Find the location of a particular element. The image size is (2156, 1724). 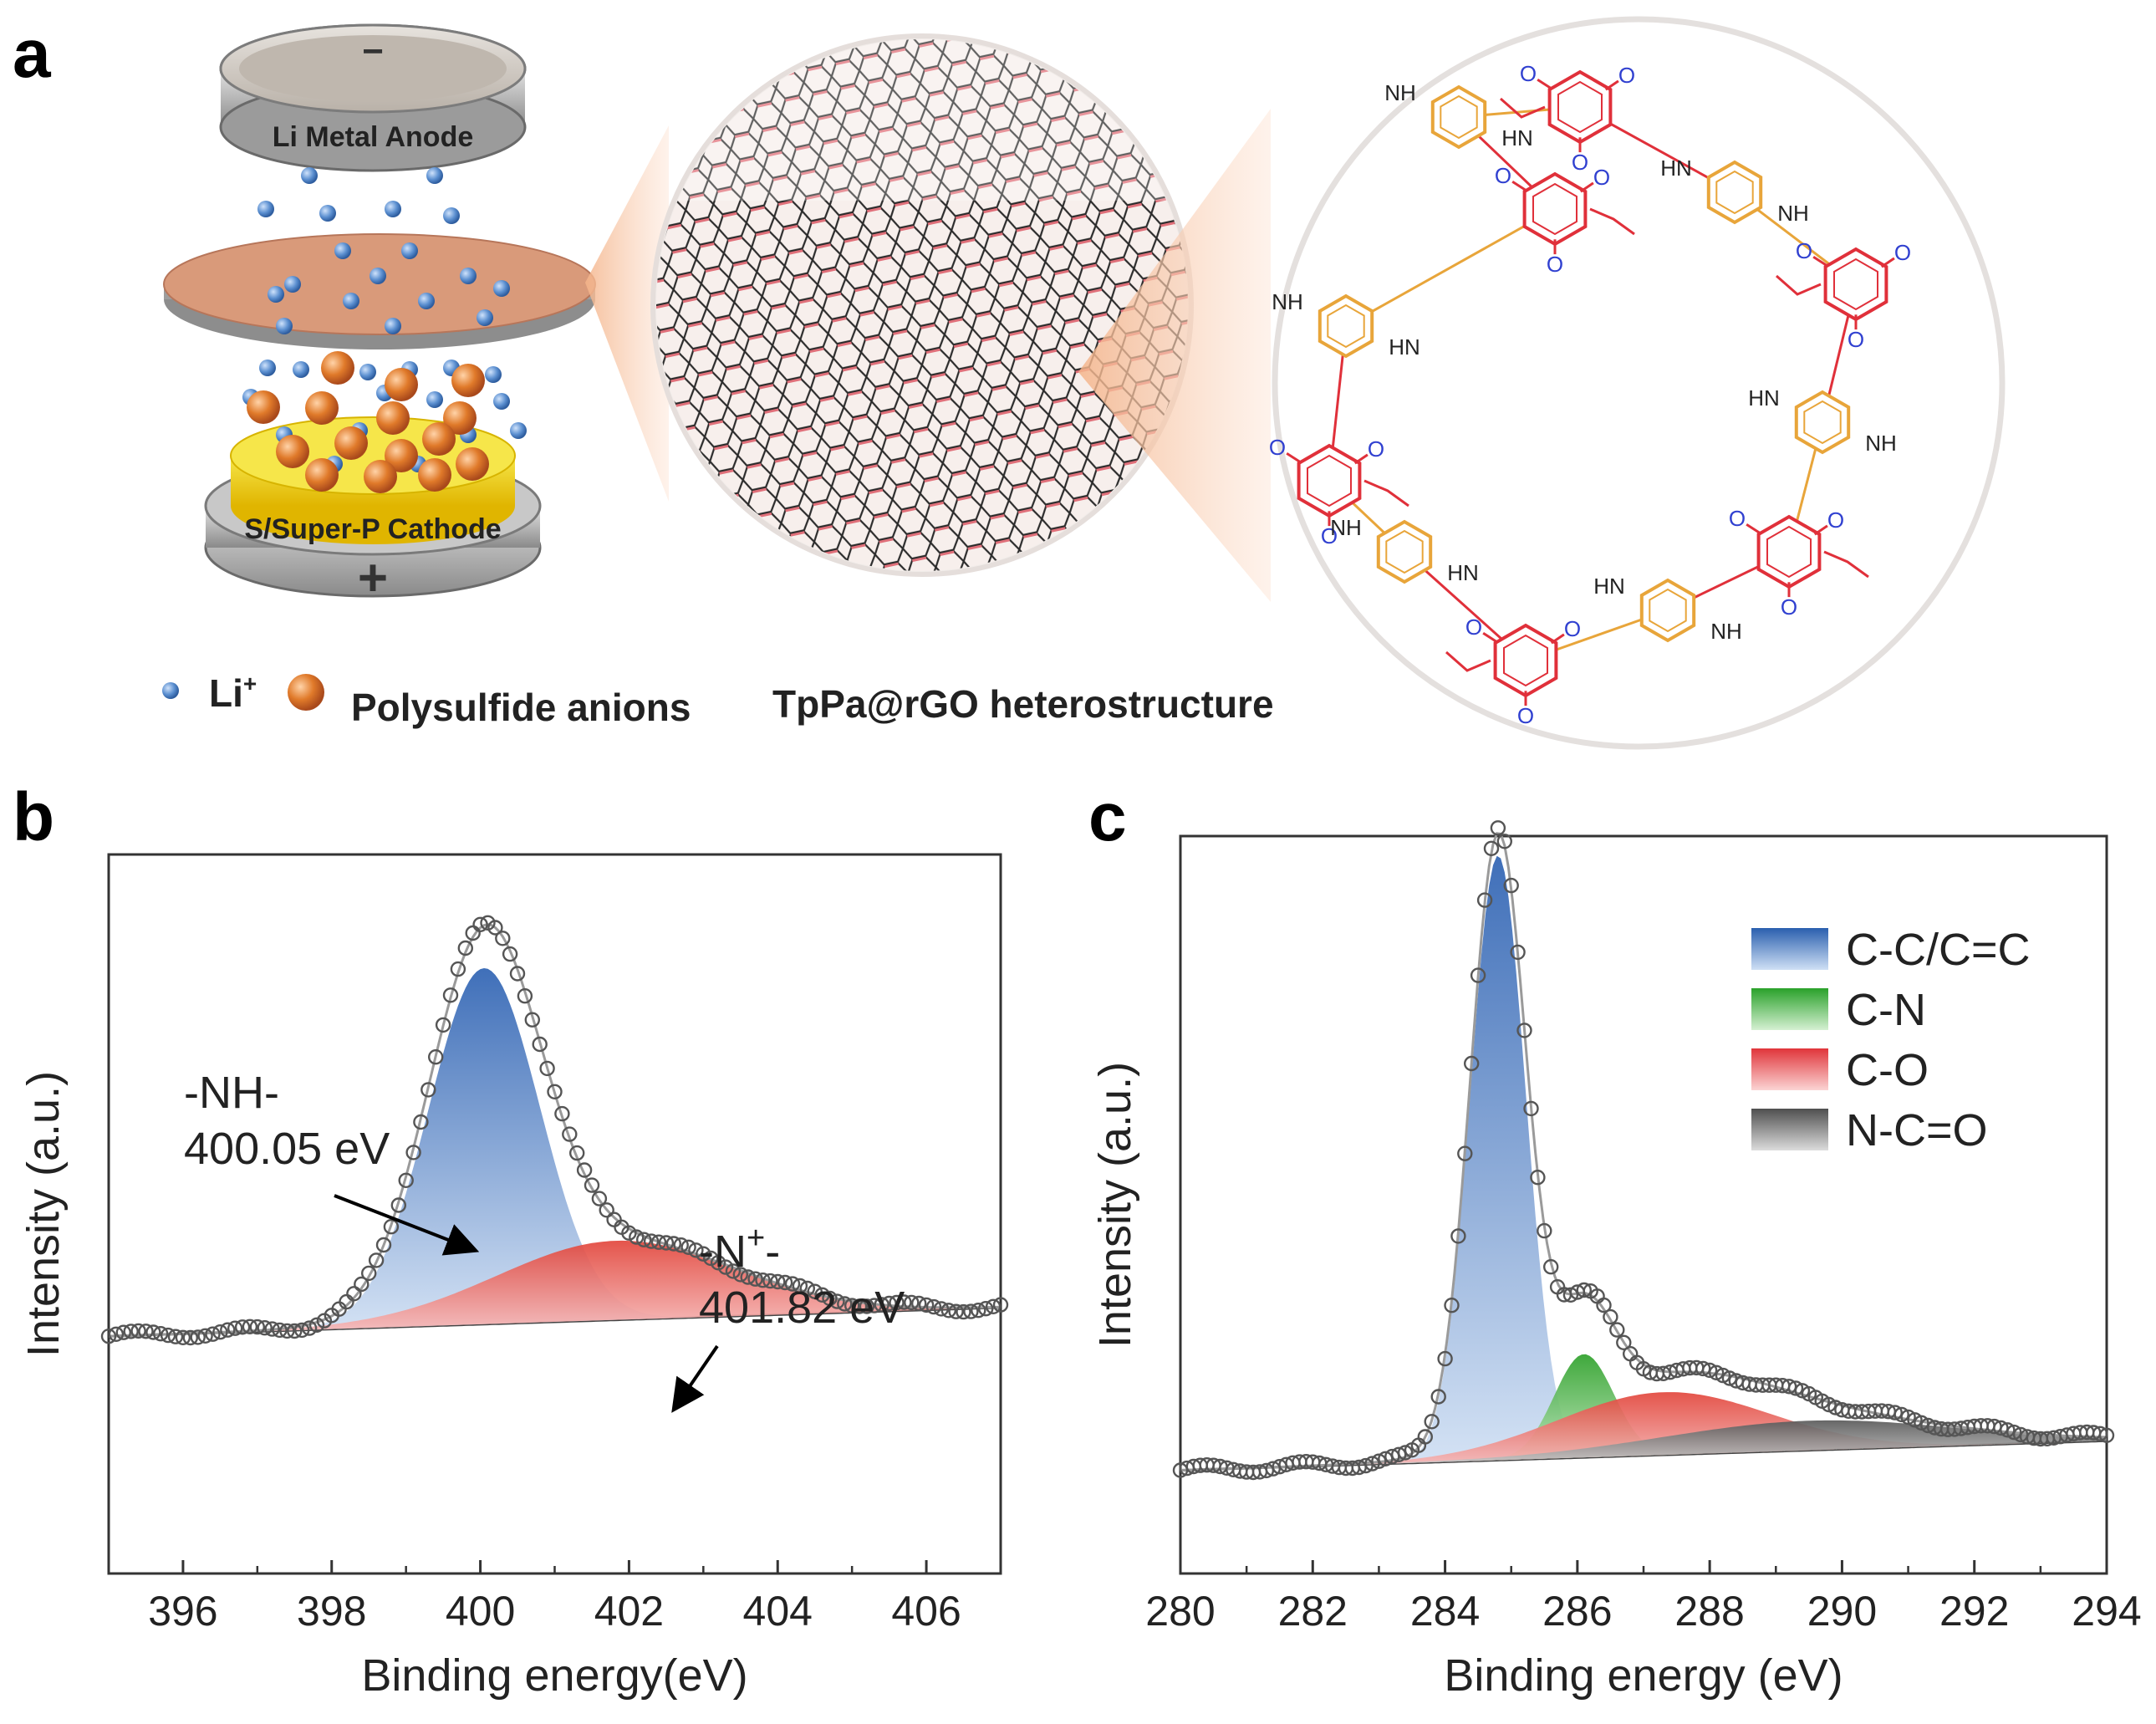

annotation-nplus-energy: 401.82 eV is located at coordinates (802, 1308).